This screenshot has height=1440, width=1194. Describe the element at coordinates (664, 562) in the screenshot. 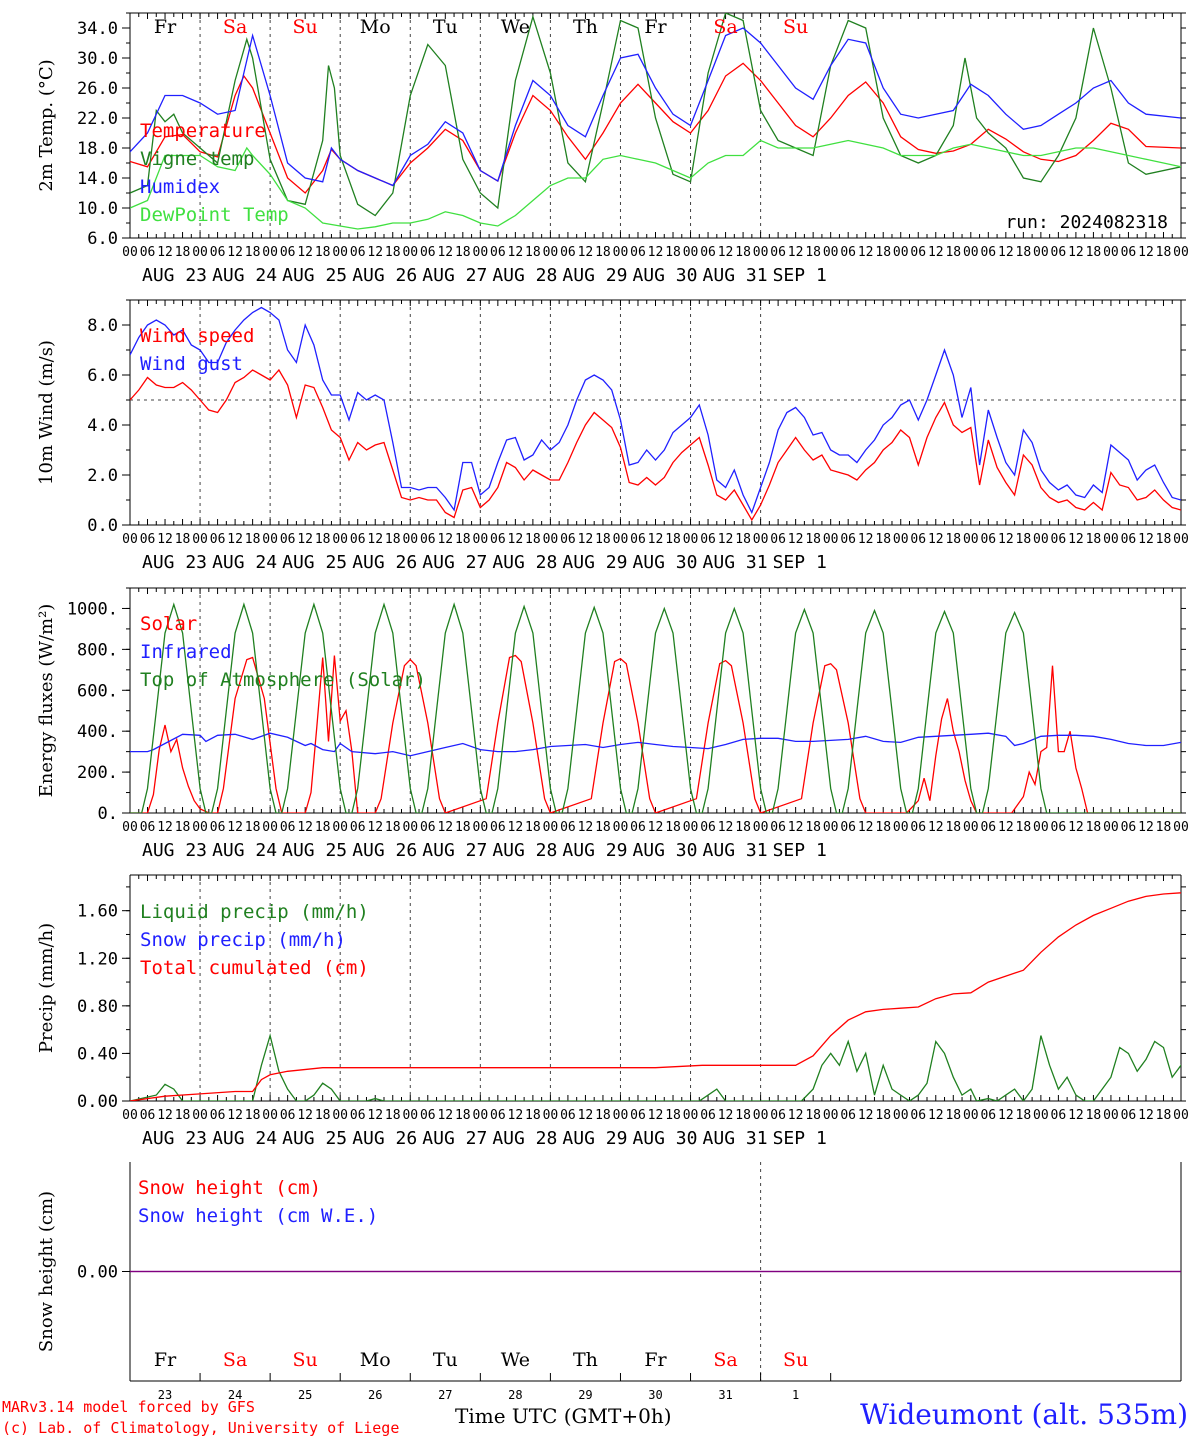

I see `wind-date-label: AUG 30` at that location.